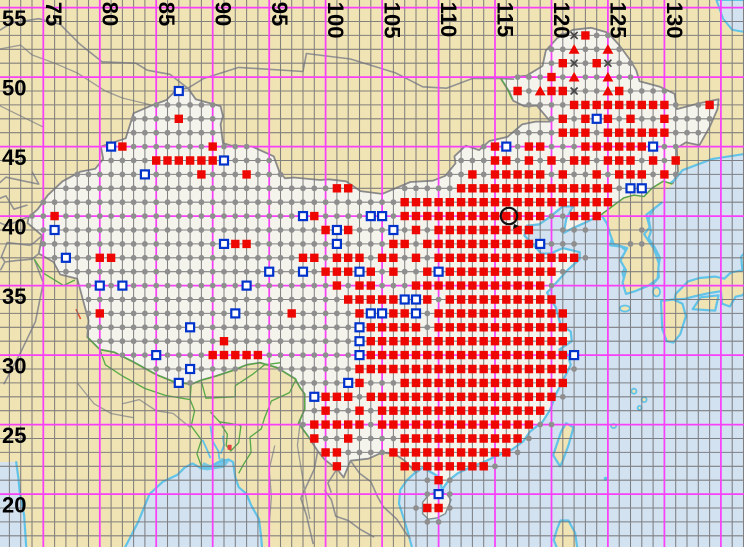 The width and height of the screenshot is (744, 547). Describe the element at coordinates (14, 157) in the screenshot. I see `svg-text: 45` at that location.